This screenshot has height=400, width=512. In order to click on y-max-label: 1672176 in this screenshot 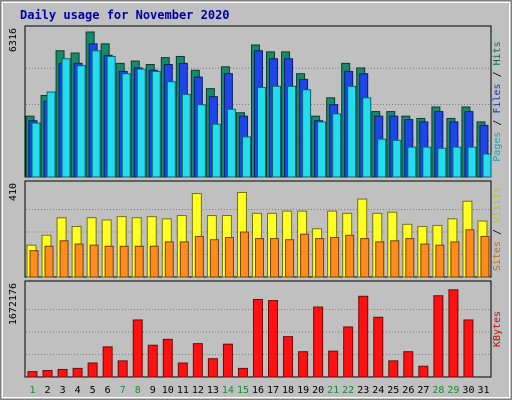, I will do `click(13, 304)`.